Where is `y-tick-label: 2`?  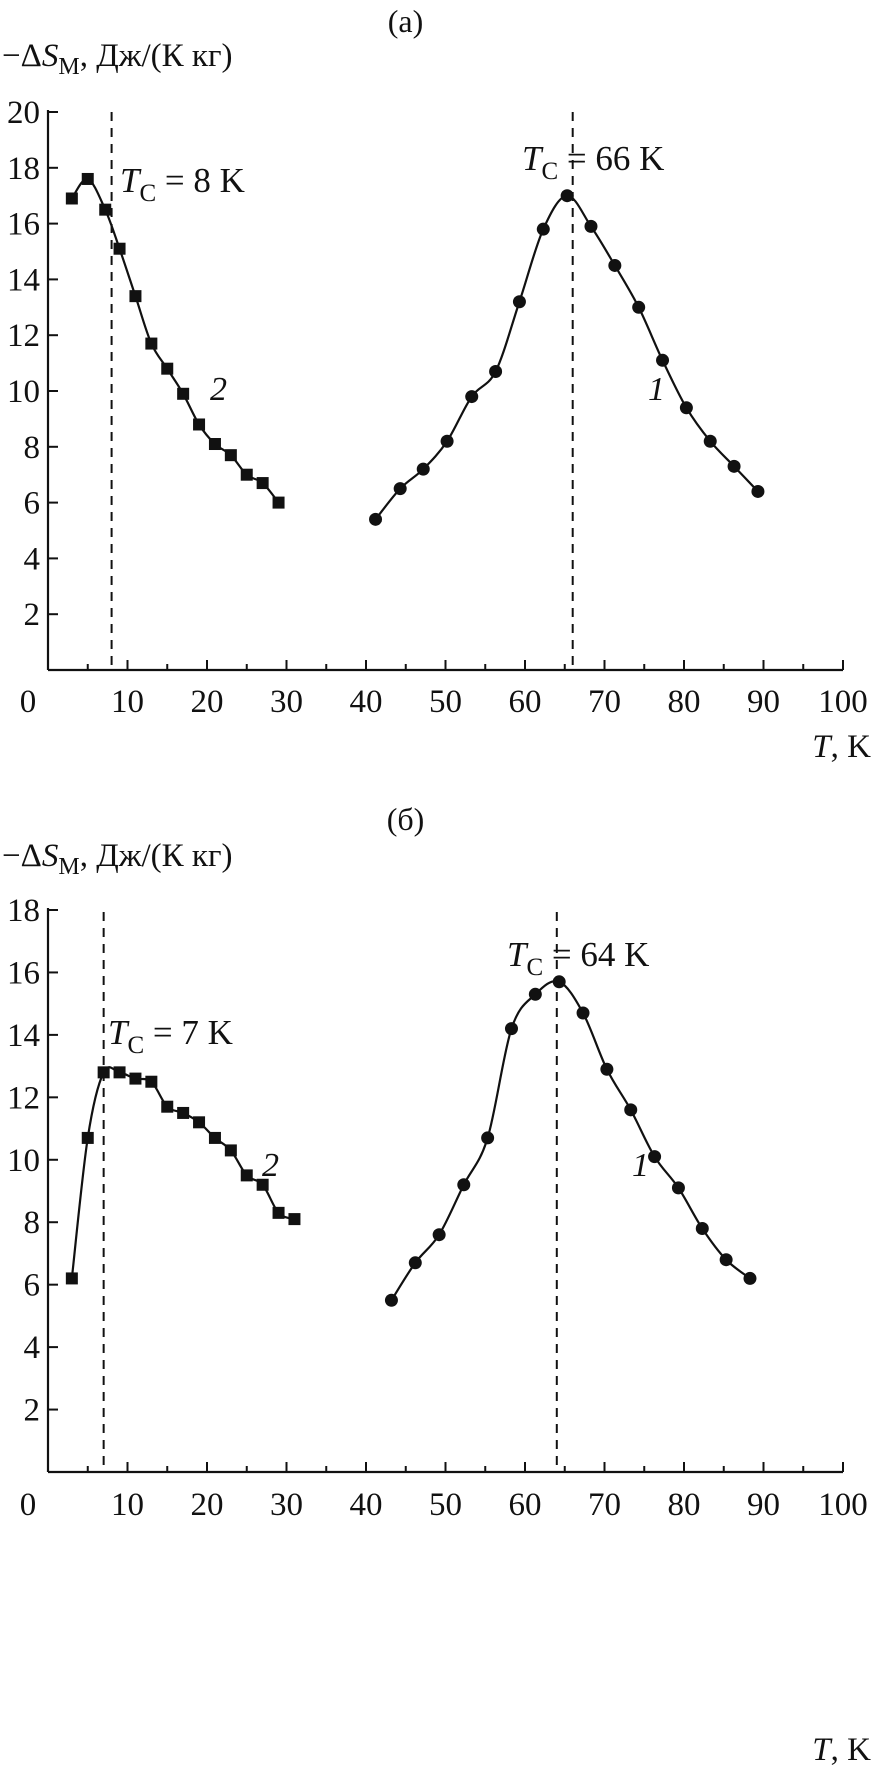 y-tick-label: 2 is located at coordinates (32, 1411).